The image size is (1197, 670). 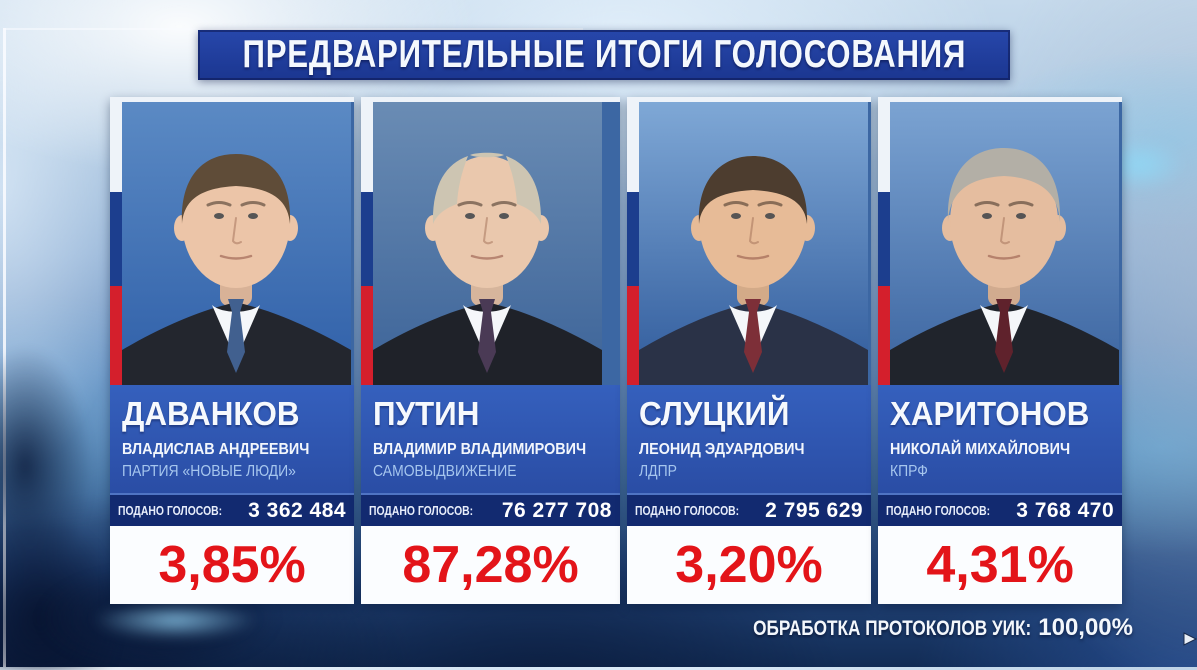 What do you see at coordinates (480, 449) in the screenshot?
I see `candidate-name-patronymic: ВЛАДИМИР ВЛАДИМИРОВИЧ` at bounding box center [480, 449].